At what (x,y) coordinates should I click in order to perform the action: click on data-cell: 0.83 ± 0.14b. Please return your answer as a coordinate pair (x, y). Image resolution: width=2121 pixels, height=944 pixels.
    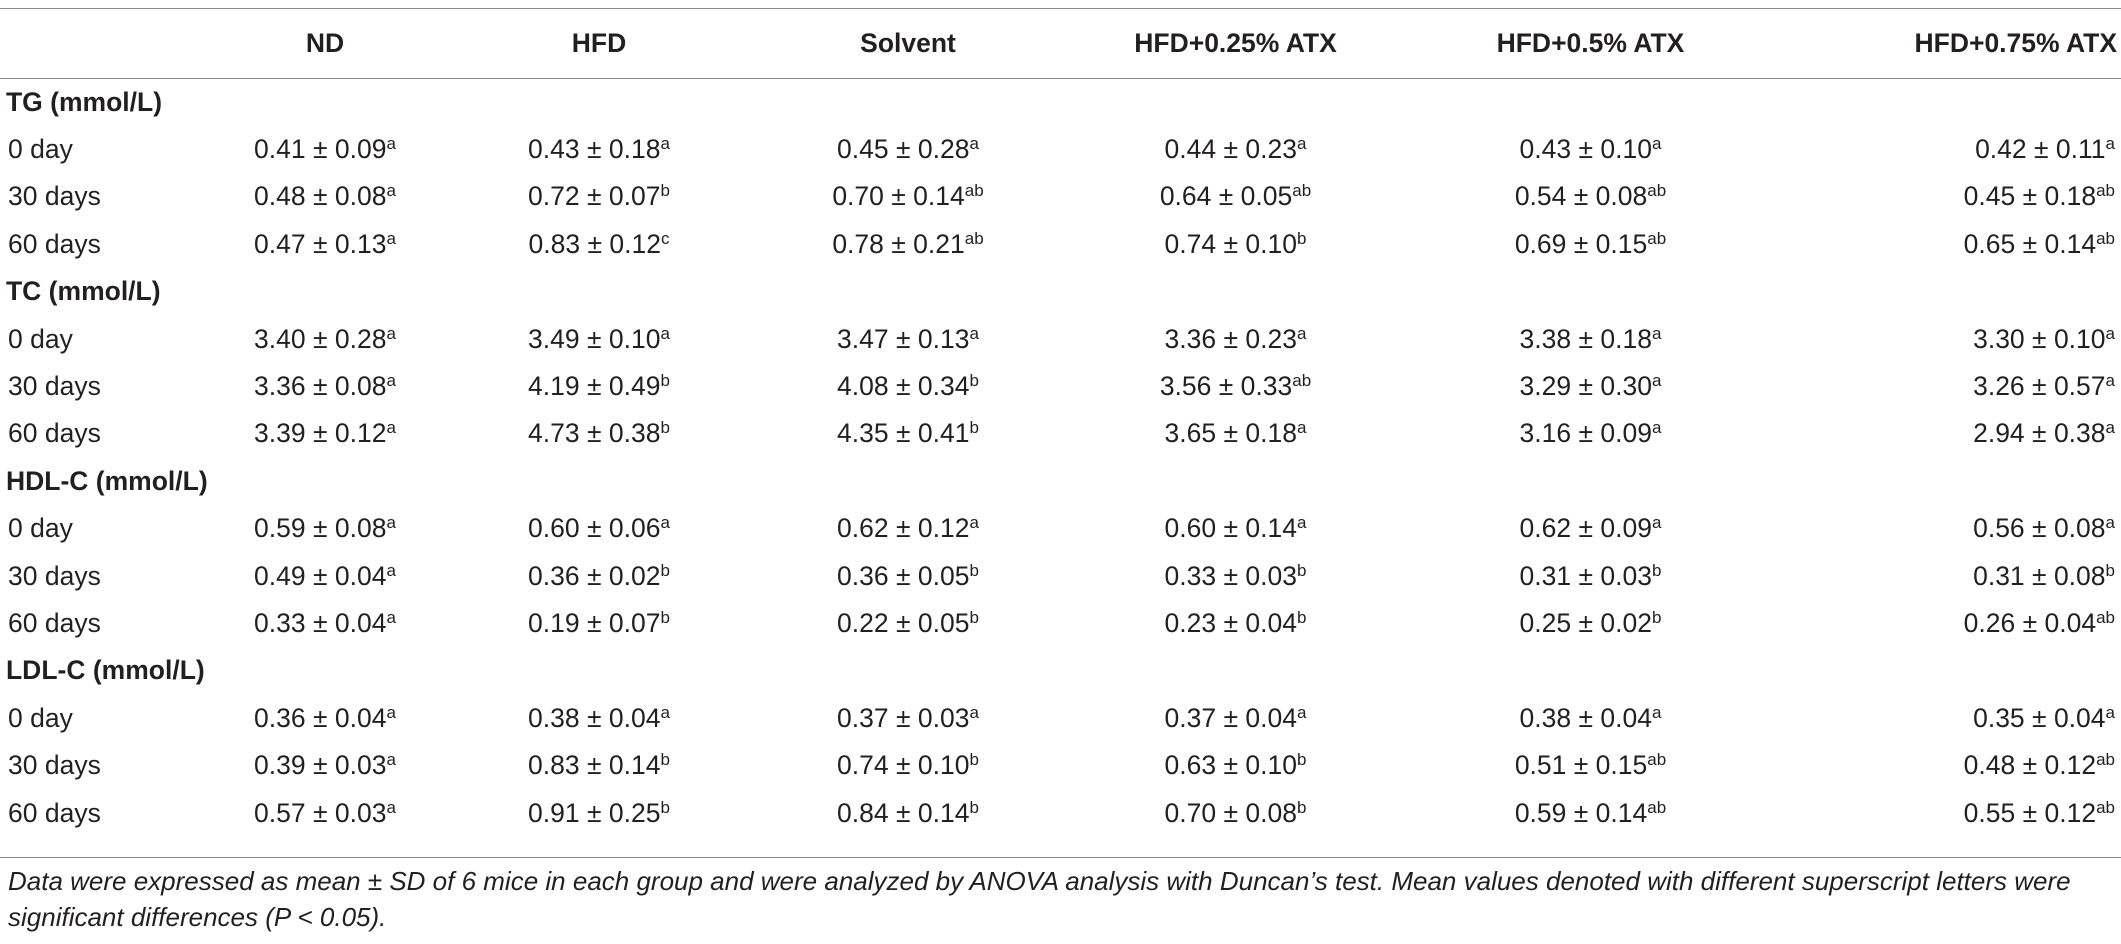
    Looking at the image, I should click on (599, 765).